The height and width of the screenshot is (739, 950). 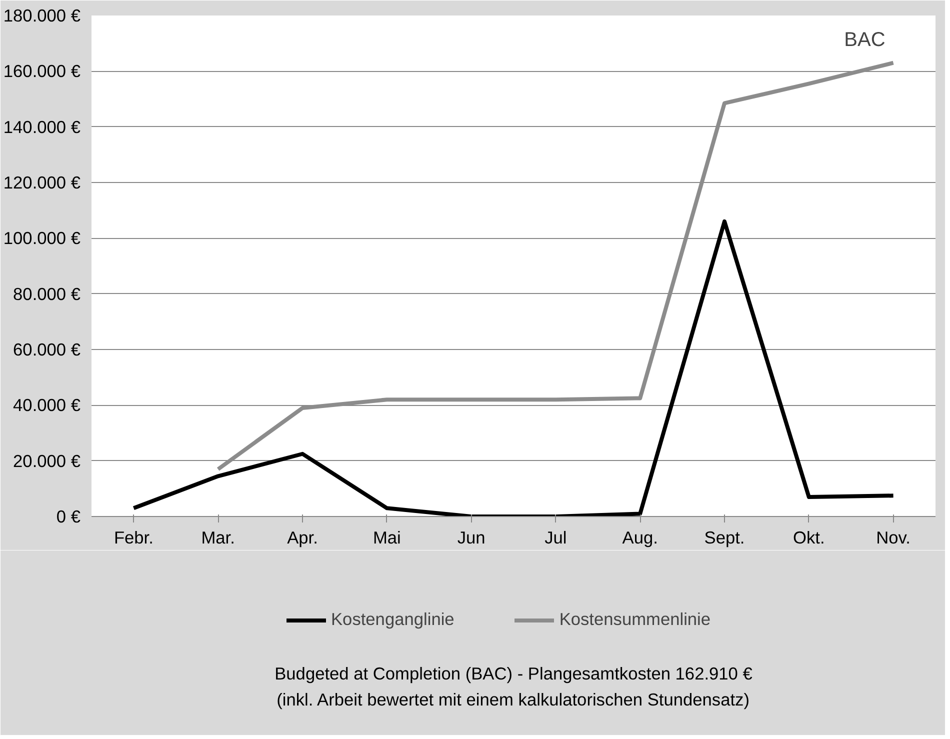 What do you see at coordinates (635, 619) in the screenshot?
I see `legend-label: Kostensummenlinie` at bounding box center [635, 619].